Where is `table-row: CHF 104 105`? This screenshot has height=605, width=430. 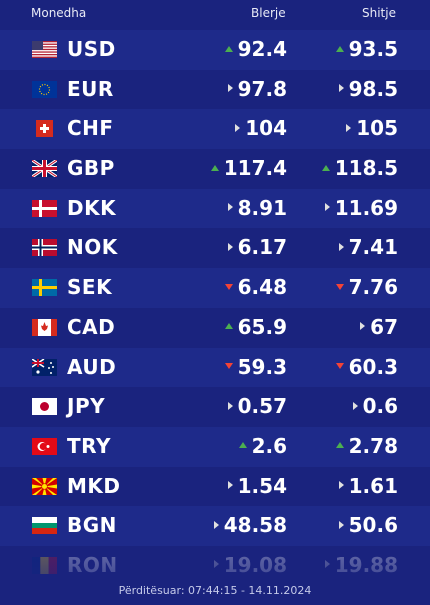
table-row: CHF 104 105 is located at coordinates (215, 129).